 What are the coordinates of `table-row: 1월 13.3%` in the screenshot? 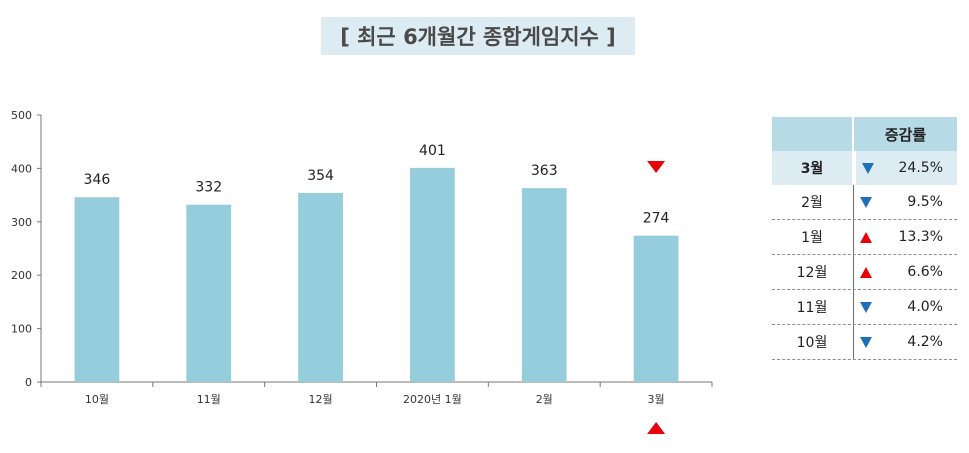 It's located at (864, 237).